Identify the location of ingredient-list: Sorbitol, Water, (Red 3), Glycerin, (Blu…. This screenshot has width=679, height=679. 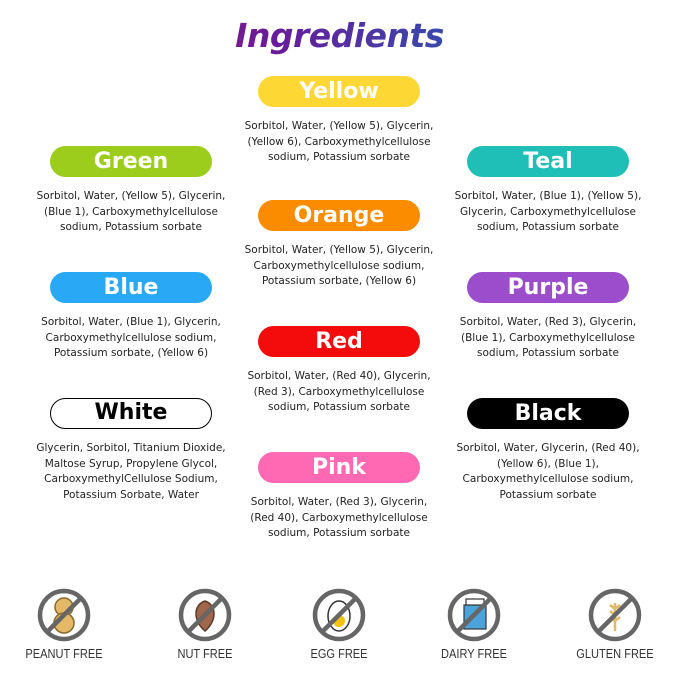
(548, 337).